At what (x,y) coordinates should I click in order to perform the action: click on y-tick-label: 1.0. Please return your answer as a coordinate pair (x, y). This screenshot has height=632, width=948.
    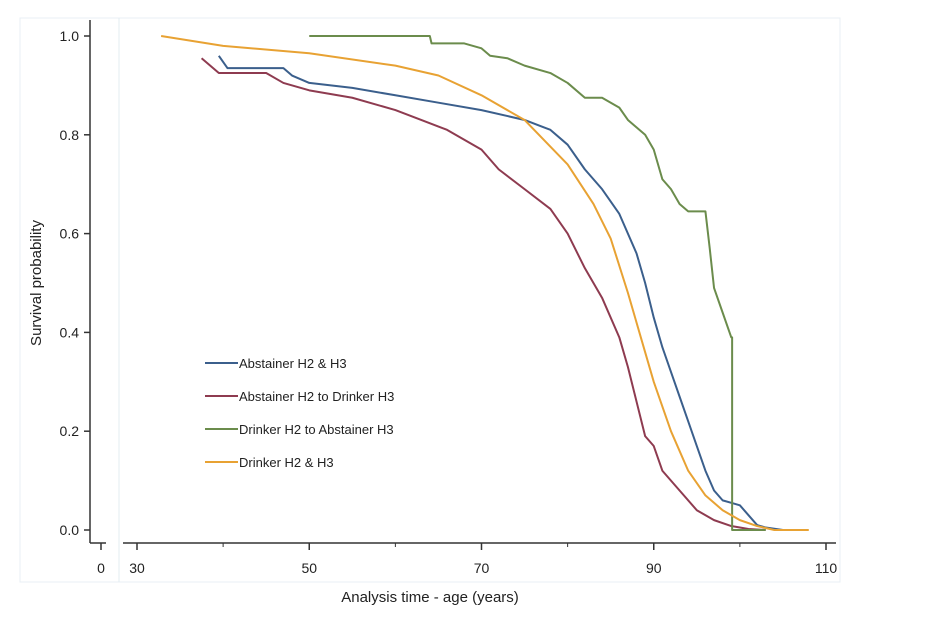
    Looking at the image, I should click on (70, 36).